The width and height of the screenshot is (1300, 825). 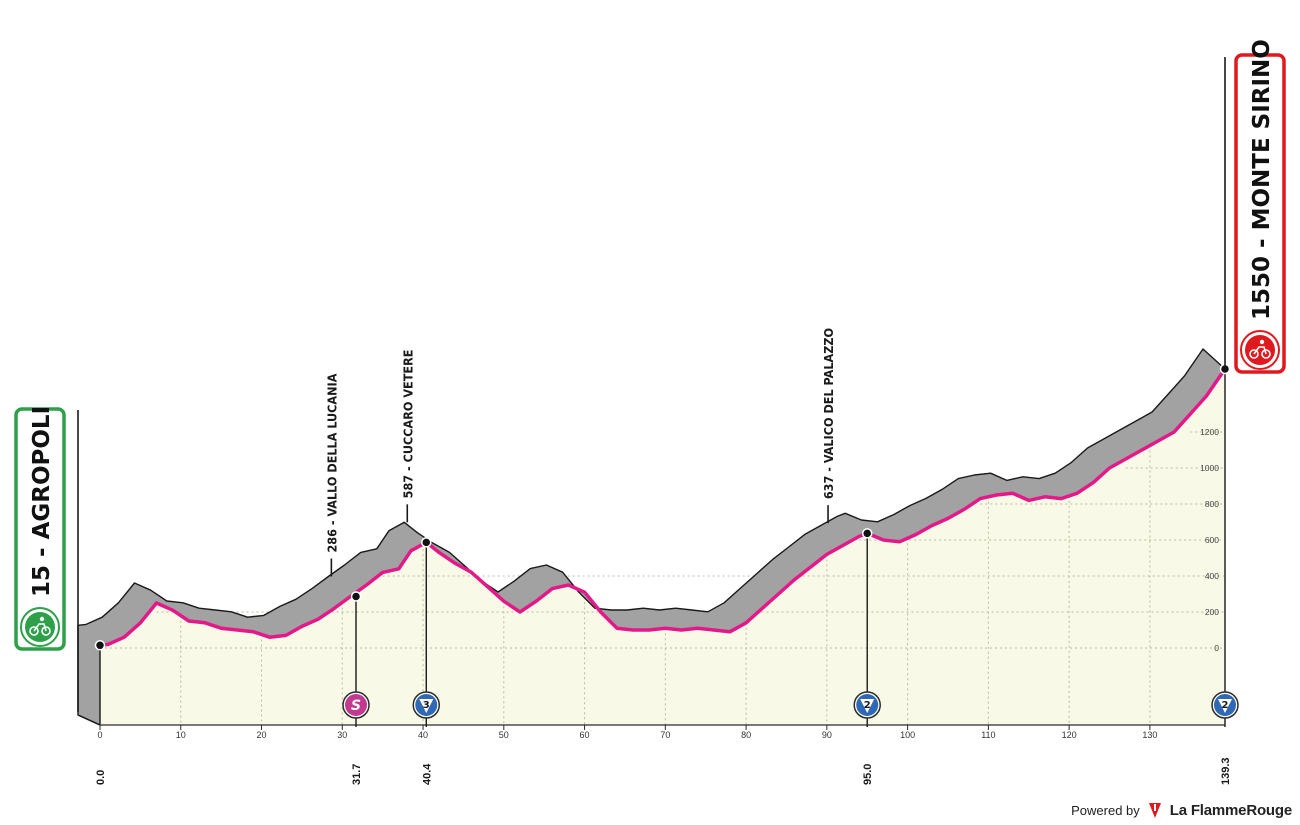 What do you see at coordinates (790, 705) in the screenshot?
I see `climb-badges: S 3 2 2` at bounding box center [790, 705].